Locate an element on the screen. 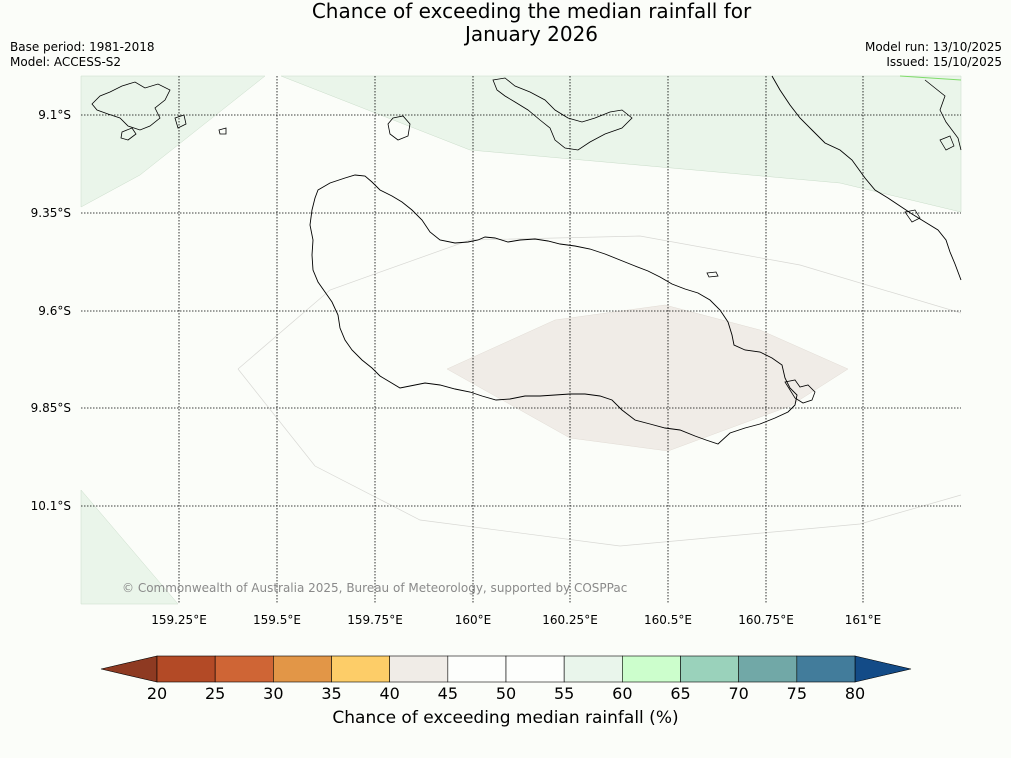 The image size is (1011, 758). colorbar-under-arrow is located at coordinates (129, 669).